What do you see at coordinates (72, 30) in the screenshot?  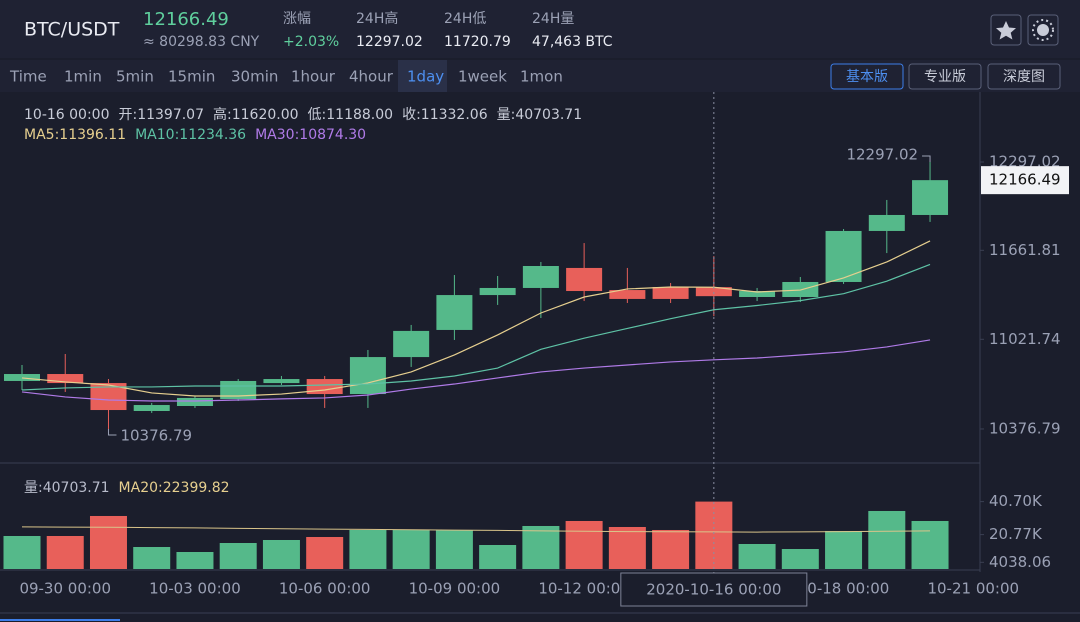 I see `pair: BTC/USDT` at bounding box center [72, 30].